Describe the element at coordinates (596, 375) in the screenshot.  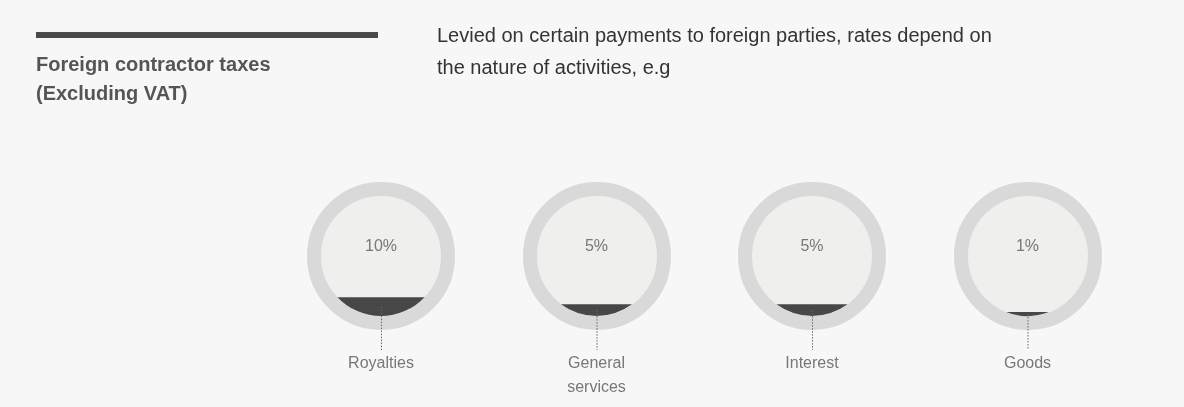
I see `category-label: General services` at that location.